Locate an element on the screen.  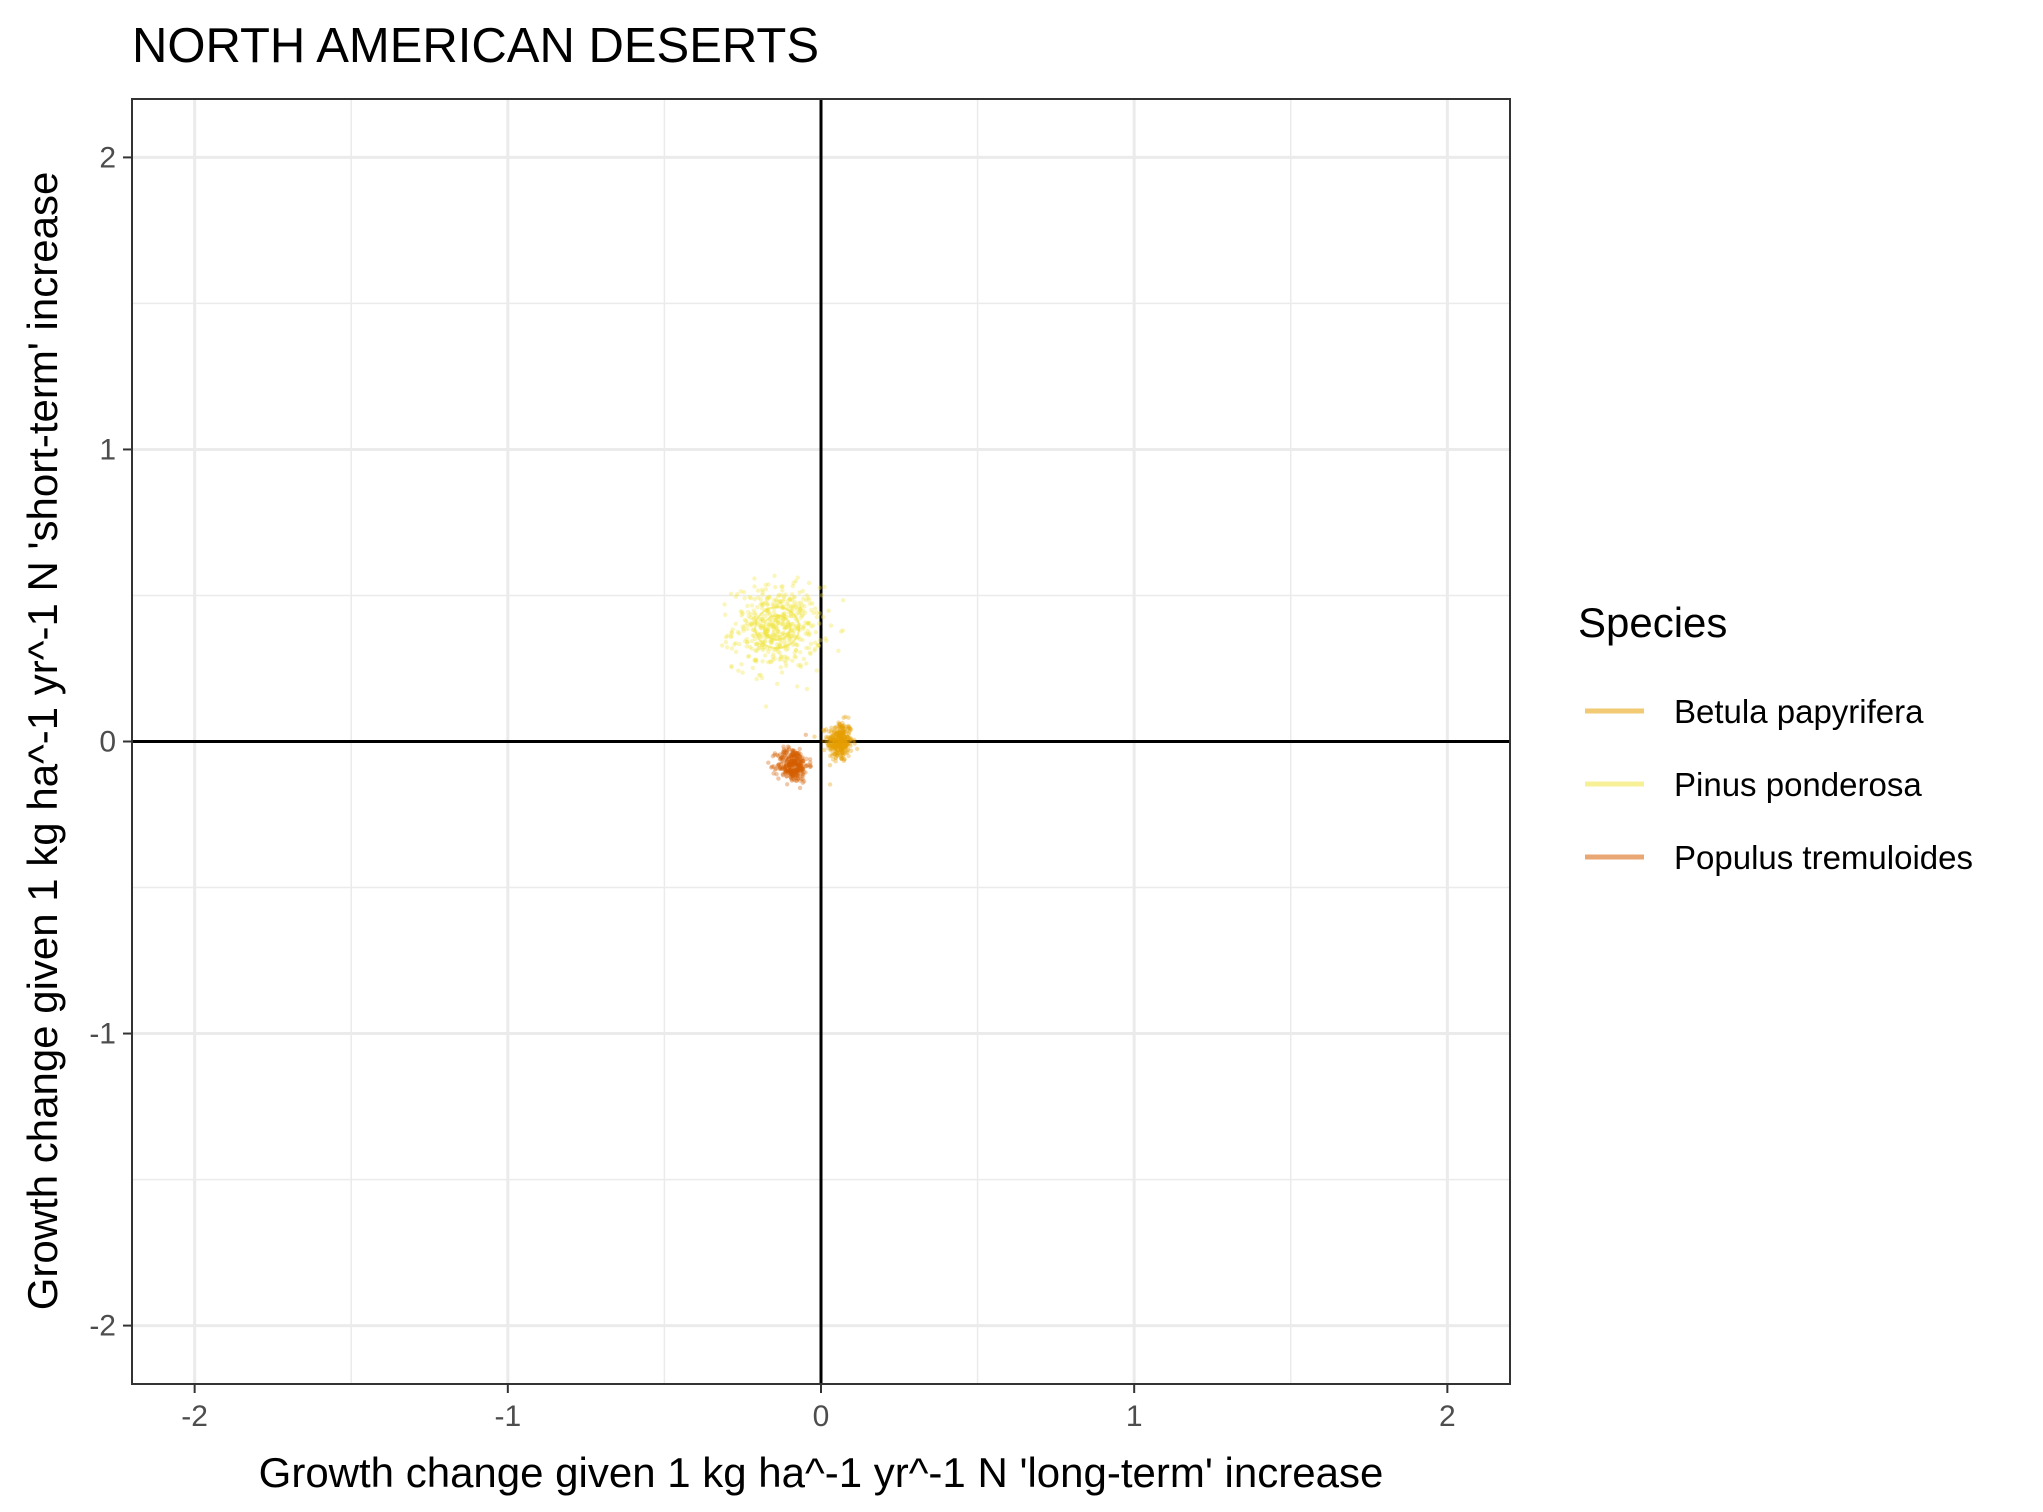
y-axis: -2 -1 0 1 2 is located at coordinates (110, 742).